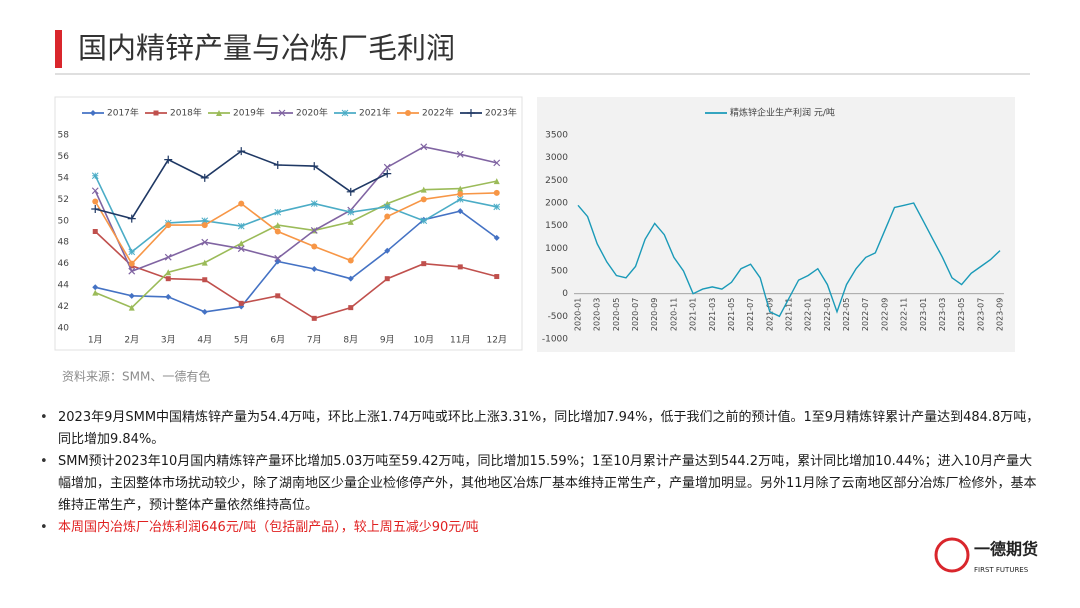 The width and height of the screenshot is (1080, 608). What do you see at coordinates (123, 113) in the screenshot?
I see `legend-label: 2017年` at bounding box center [123, 113].